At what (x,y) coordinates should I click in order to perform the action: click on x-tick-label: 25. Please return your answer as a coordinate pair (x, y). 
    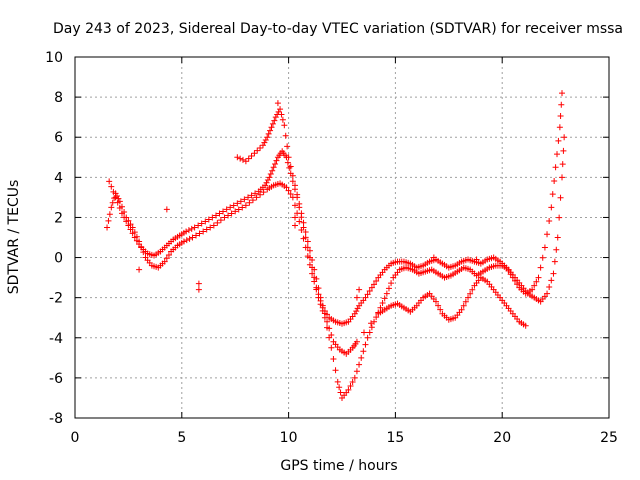
    Looking at the image, I should click on (609, 438).